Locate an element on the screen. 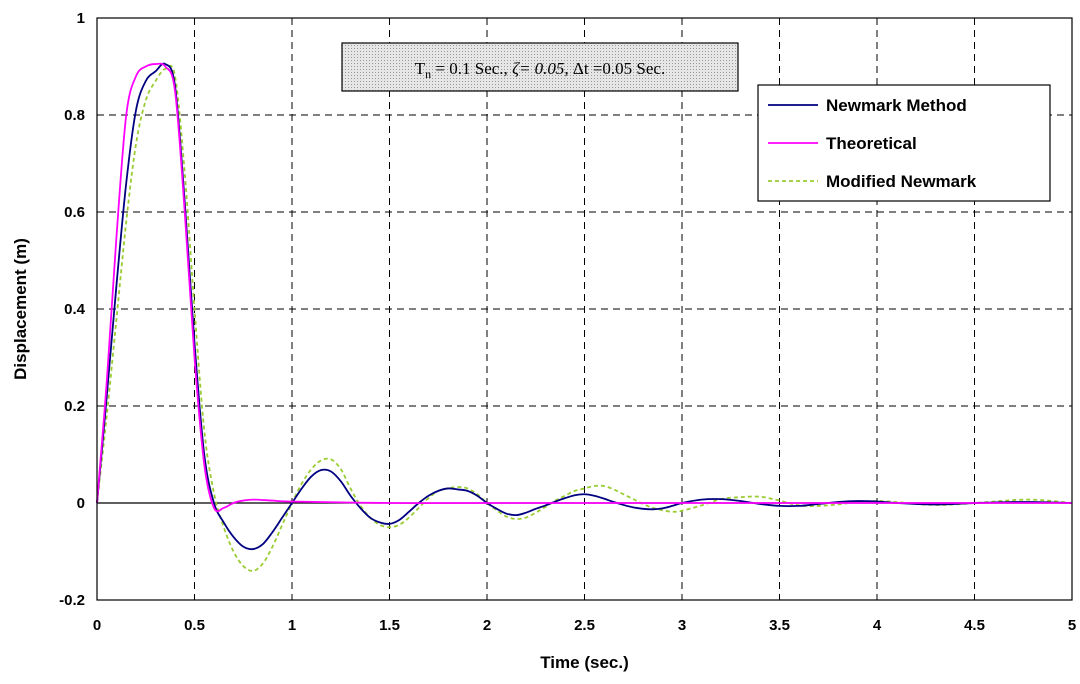 This screenshot has width=1080, height=684. annotation-box is located at coordinates (540, 67).